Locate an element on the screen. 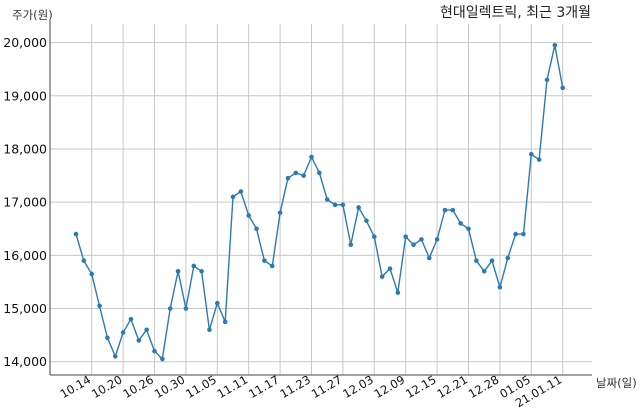 The image size is (640, 414). y-axis-label: 주가(원) is located at coordinates (32, 15).